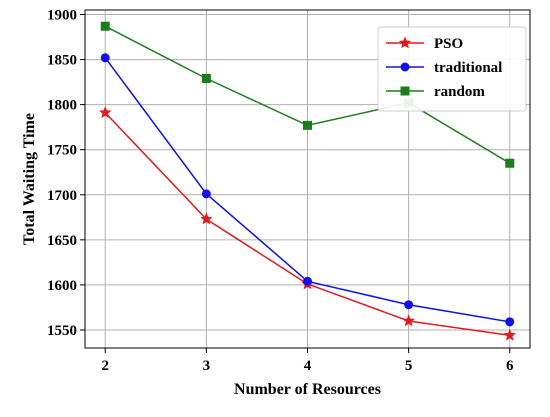 This screenshot has height=417, width=550. Describe the element at coordinates (207, 366) in the screenshot. I see `x-tick-label: 3` at that location.